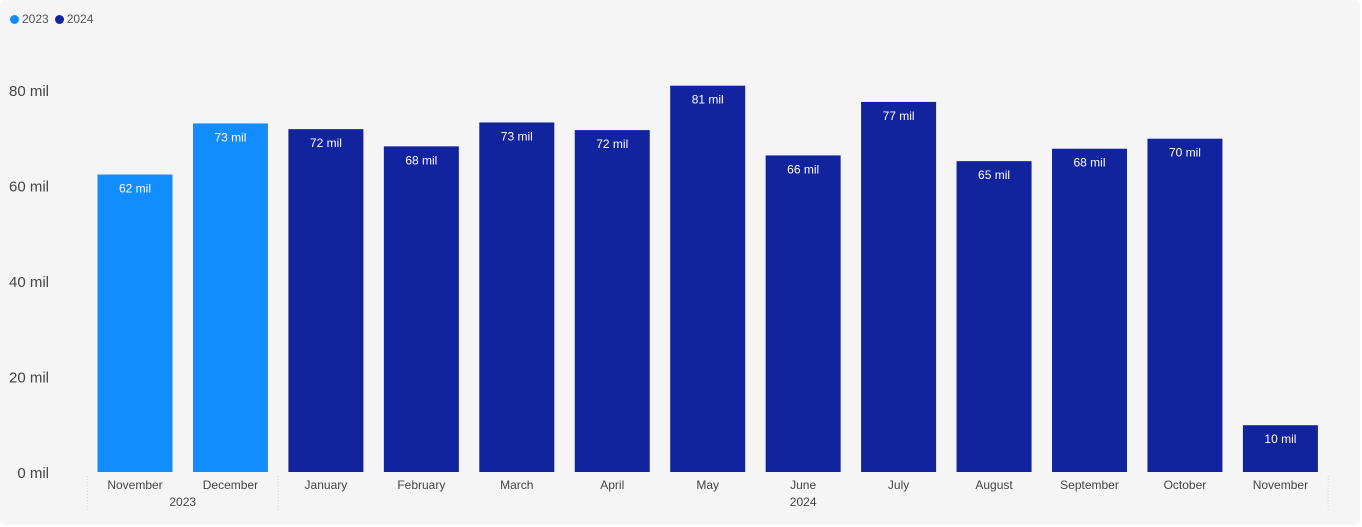  I want to click on x-tick-label: October, so click(1185, 485).